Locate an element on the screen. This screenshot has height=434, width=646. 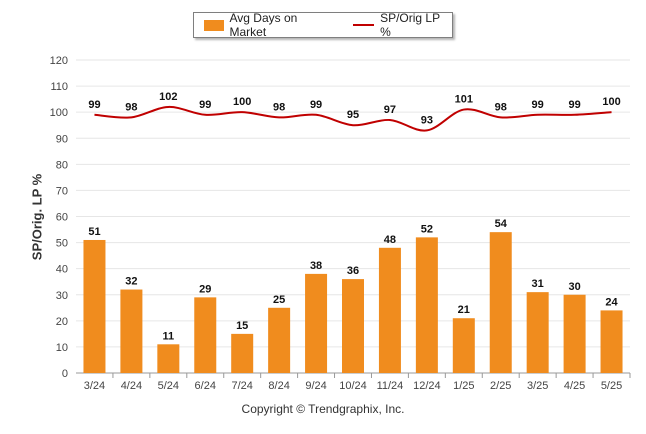
line-series is located at coordinates (353, 118).